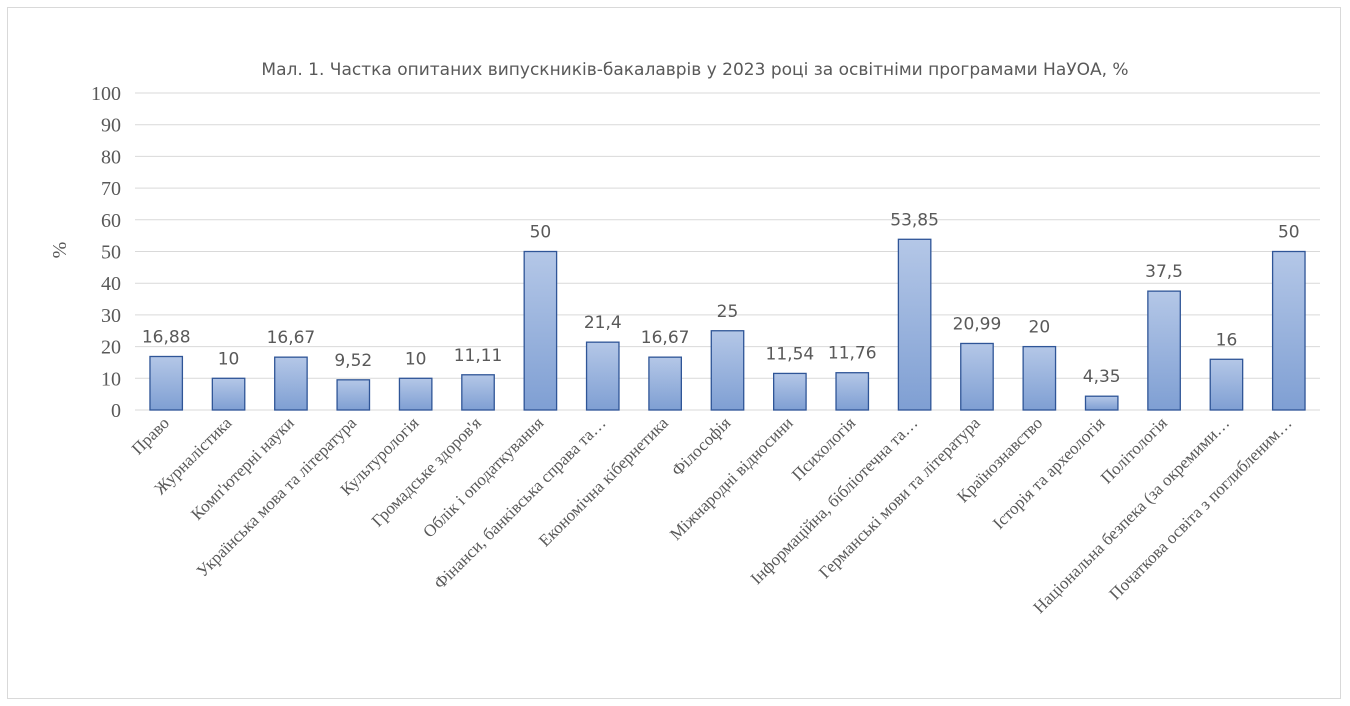 The width and height of the screenshot is (1350, 706). Describe the element at coordinates (1164, 272) in the screenshot. I see `data-label: 37,5` at that location.